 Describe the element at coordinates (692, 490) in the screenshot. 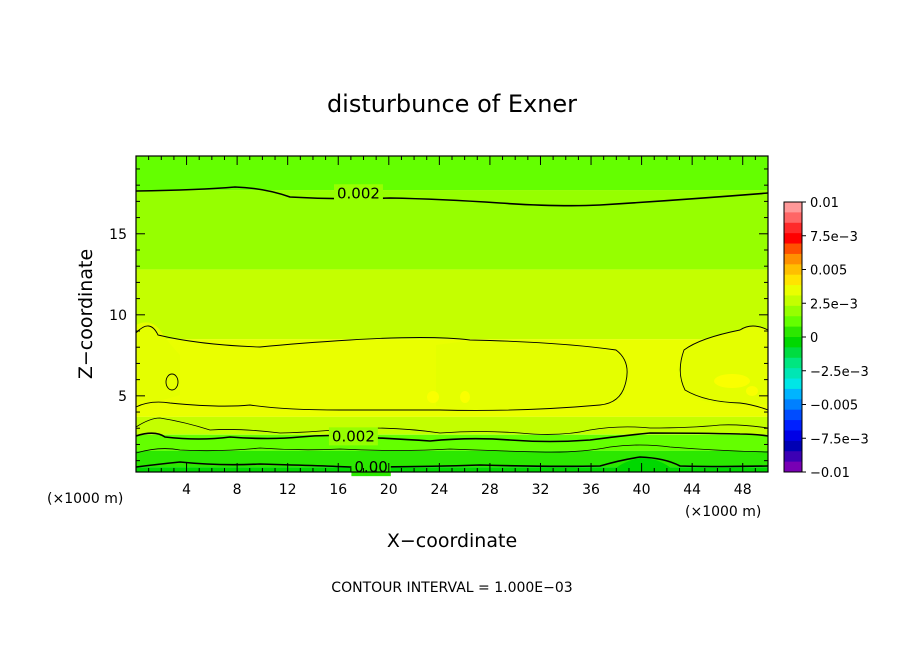

I see `x-tick-label: 44` at that location.